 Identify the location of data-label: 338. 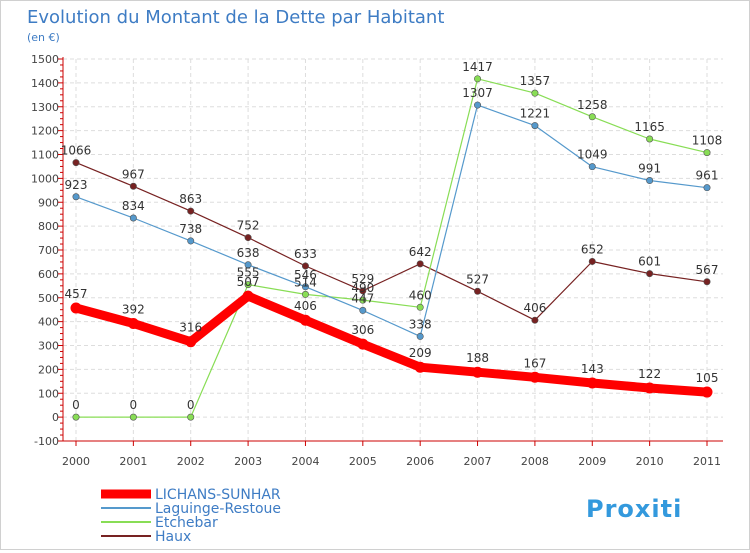
(420, 324).